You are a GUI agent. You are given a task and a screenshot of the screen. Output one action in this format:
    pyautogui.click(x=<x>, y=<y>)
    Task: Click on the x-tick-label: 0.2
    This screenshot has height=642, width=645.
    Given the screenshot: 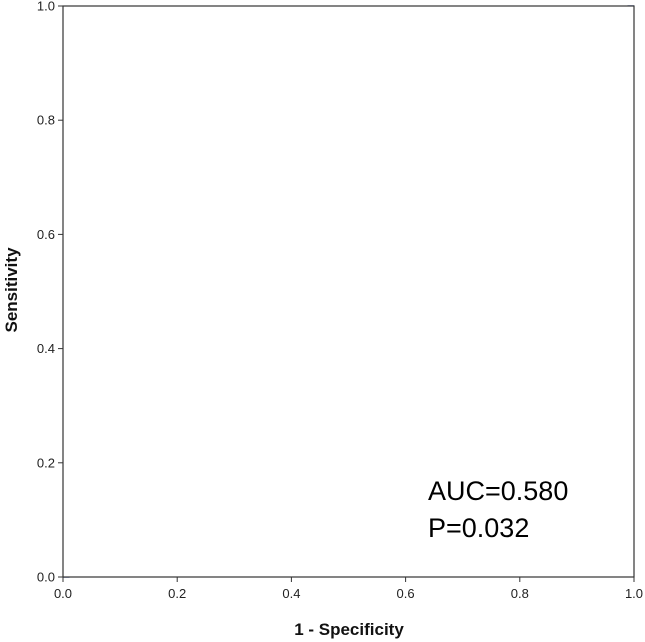 What is the action you would take?
    pyautogui.click(x=177, y=593)
    